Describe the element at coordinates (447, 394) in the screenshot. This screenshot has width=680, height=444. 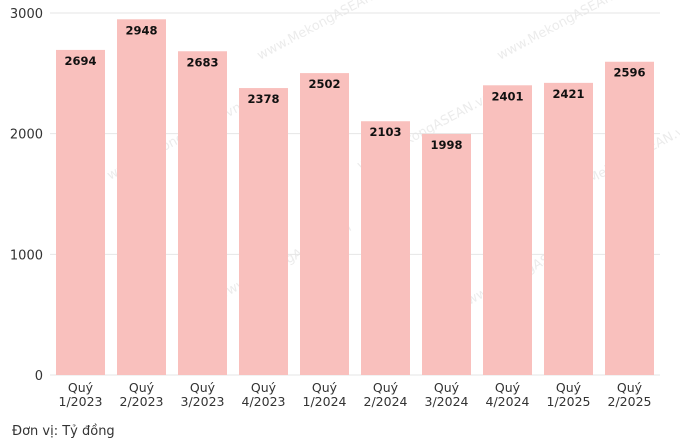
I see `x-tick-label: Quý 3/2024` at that location.